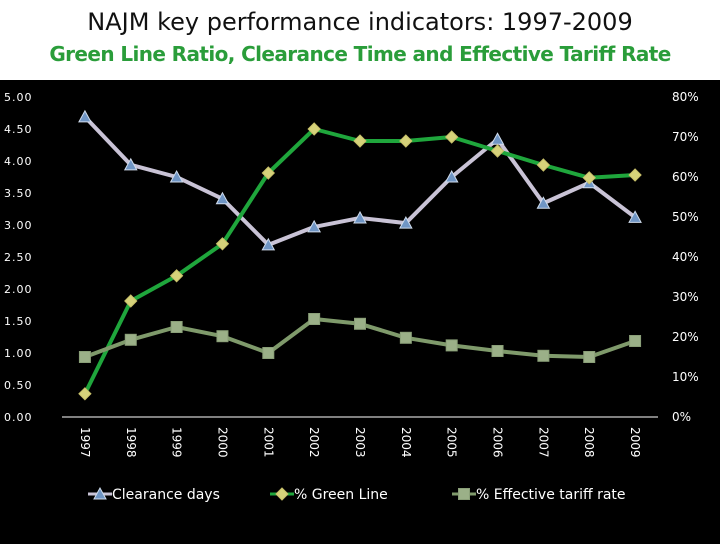  Describe the element at coordinates (18, 321) in the screenshot. I see `y-left-tick-label: 1.50` at that location.